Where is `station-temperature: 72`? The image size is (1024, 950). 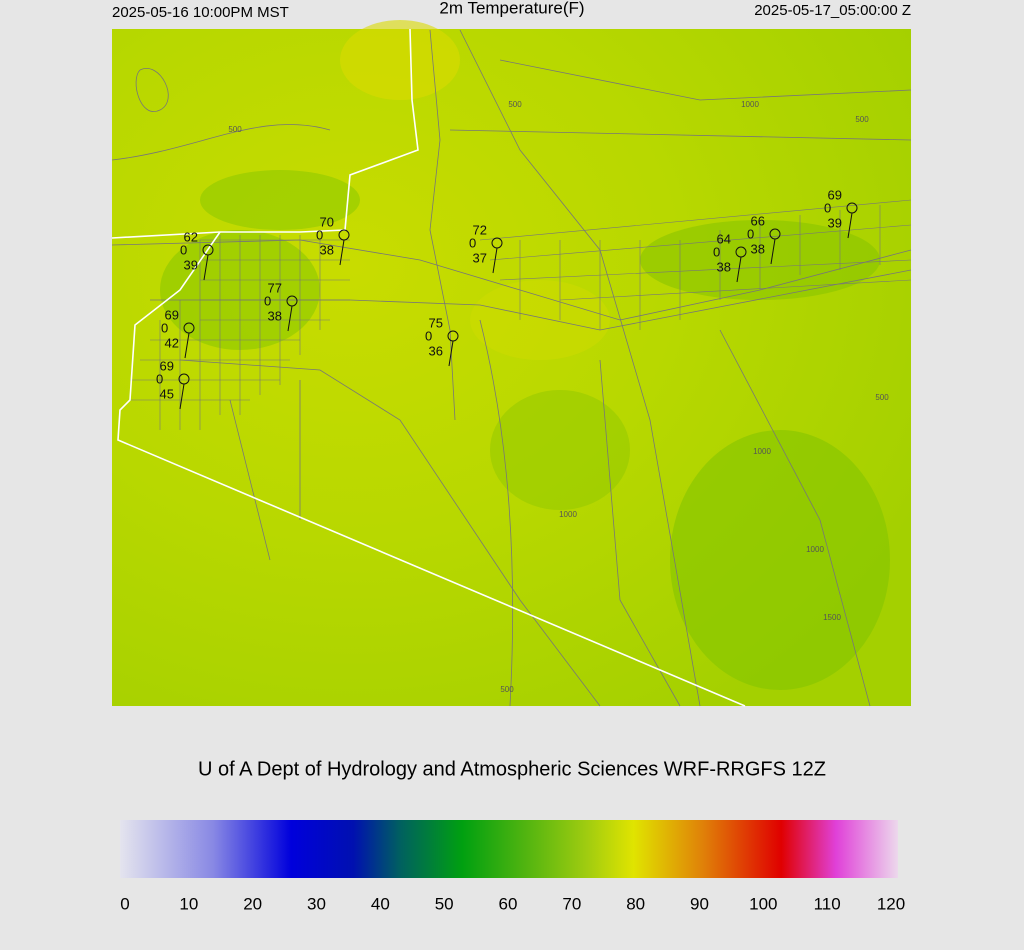 station-temperature: 72 is located at coordinates (480, 229).